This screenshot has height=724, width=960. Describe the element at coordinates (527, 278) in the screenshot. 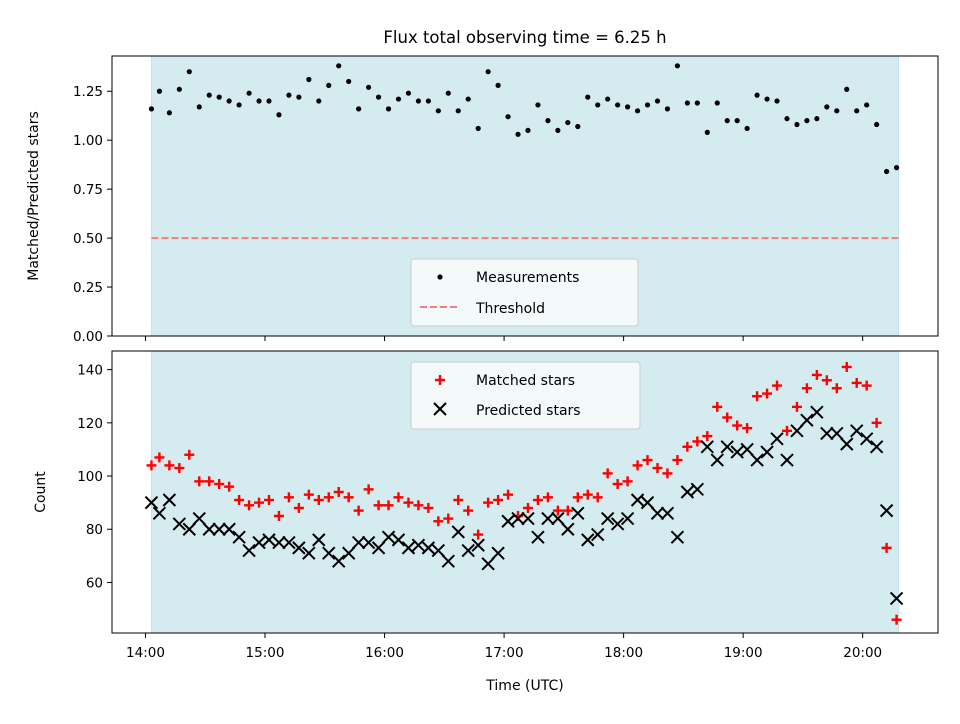

I see `measurements-legend-label: Measurements` at that location.